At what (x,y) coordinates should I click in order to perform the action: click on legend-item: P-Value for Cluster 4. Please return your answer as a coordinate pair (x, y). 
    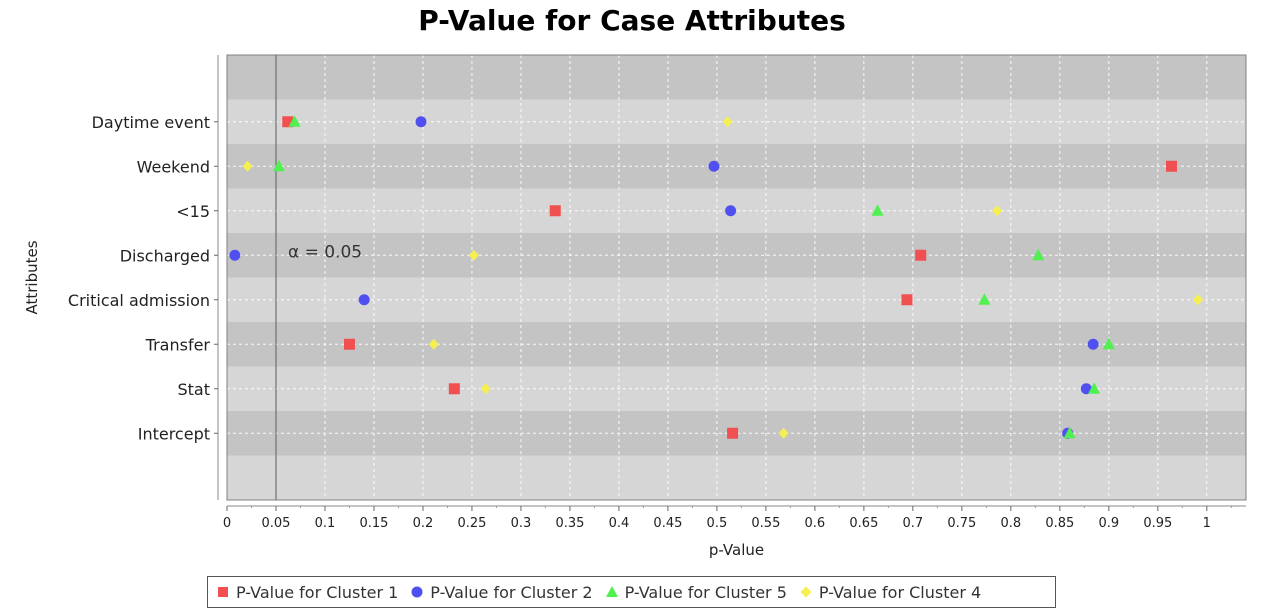
    Looking at the image, I should click on (890, 592).